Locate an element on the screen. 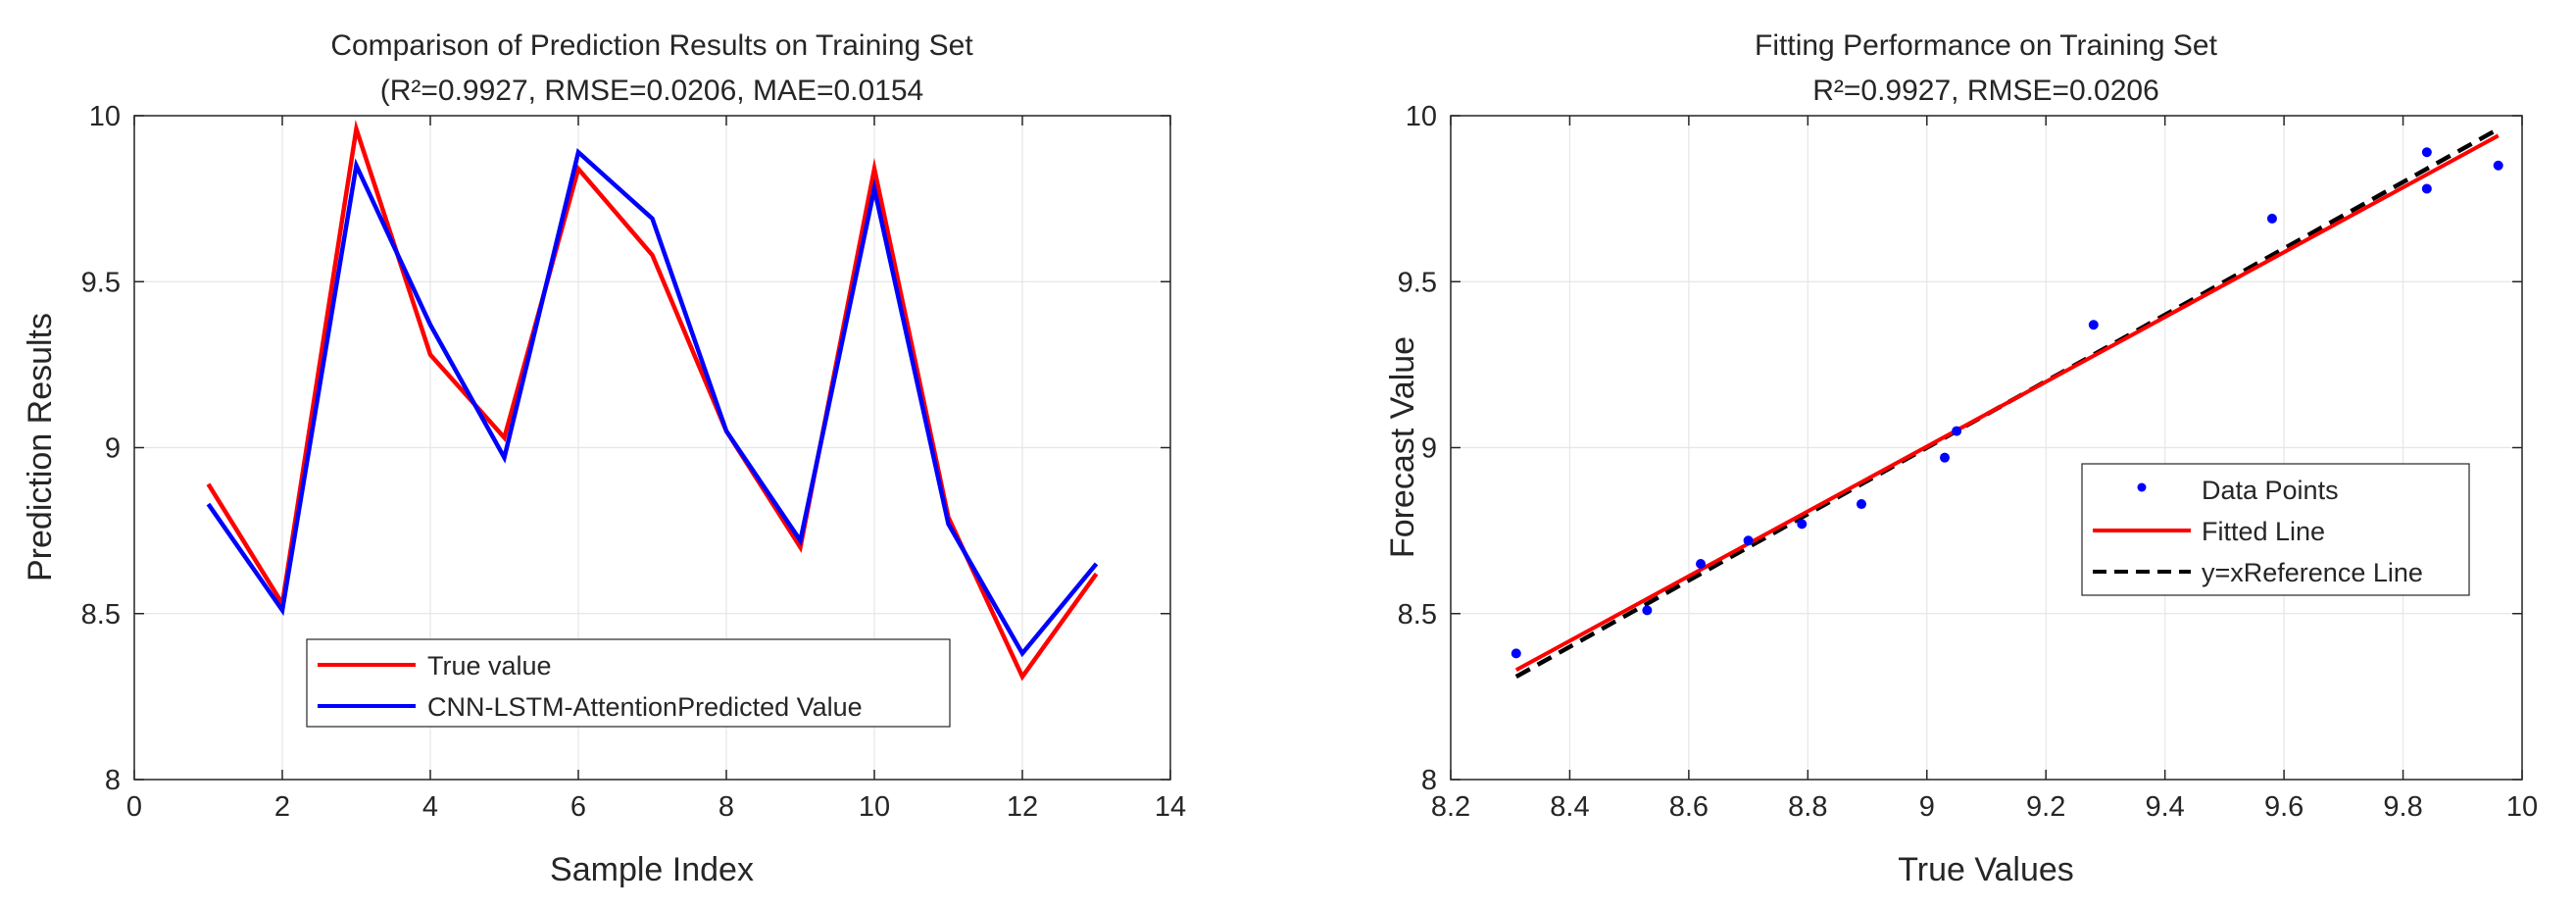 This screenshot has height=909, width=2576. x-tick-label: 8 is located at coordinates (726, 807).